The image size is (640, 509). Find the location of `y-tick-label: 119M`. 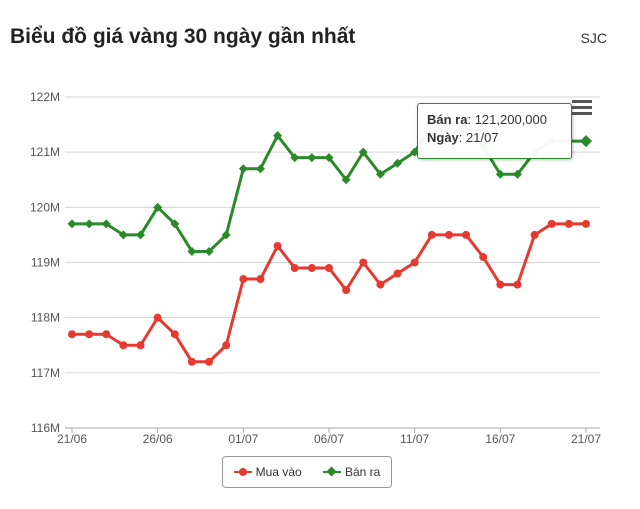

y-tick-label: 119M is located at coordinates (45, 263).